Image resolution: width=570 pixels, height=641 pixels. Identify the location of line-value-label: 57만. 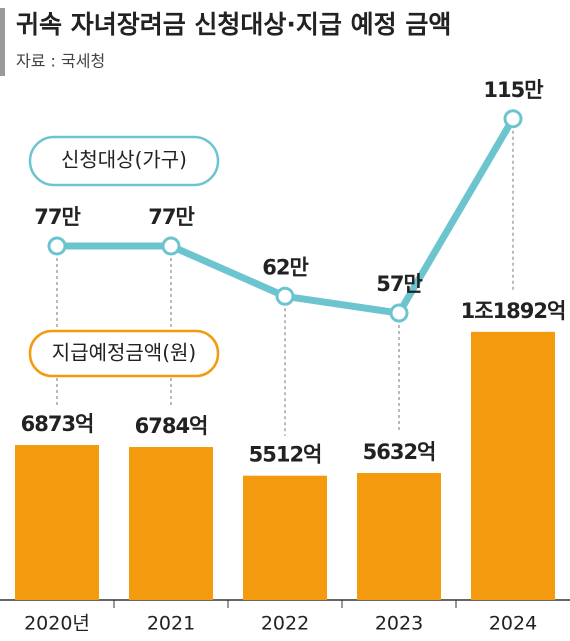
(399, 284).